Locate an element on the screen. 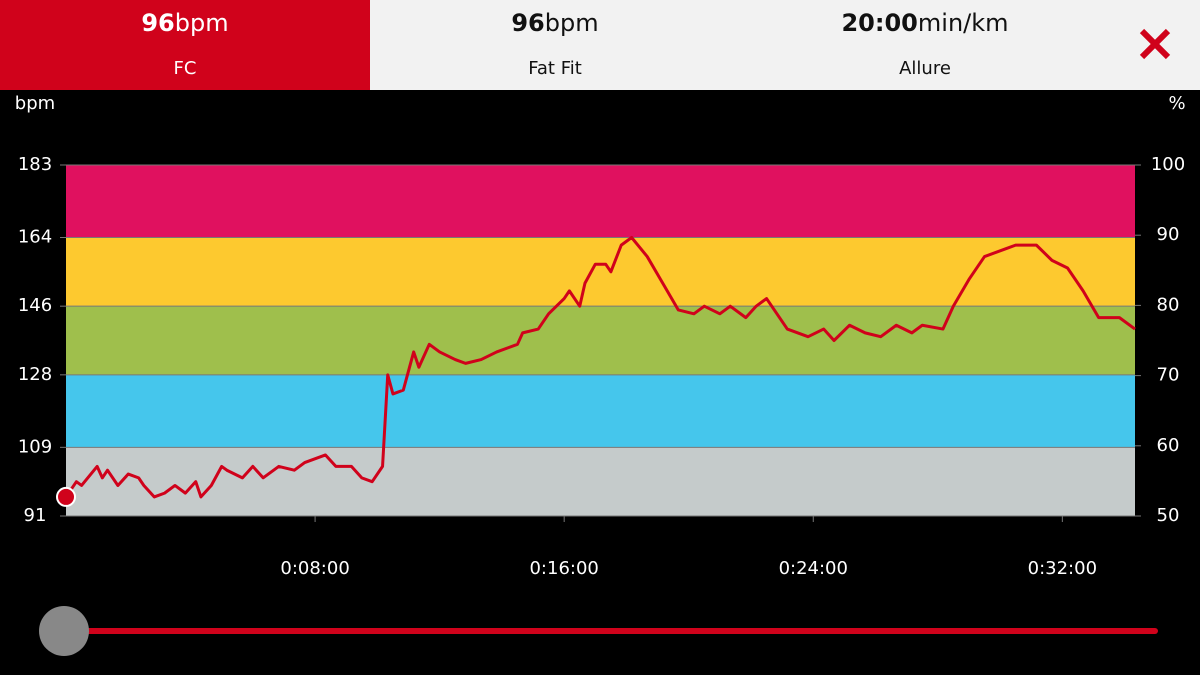 Image resolution: width=1200 pixels, height=675 pixels. y-tick-label: 183 is located at coordinates (35, 164).